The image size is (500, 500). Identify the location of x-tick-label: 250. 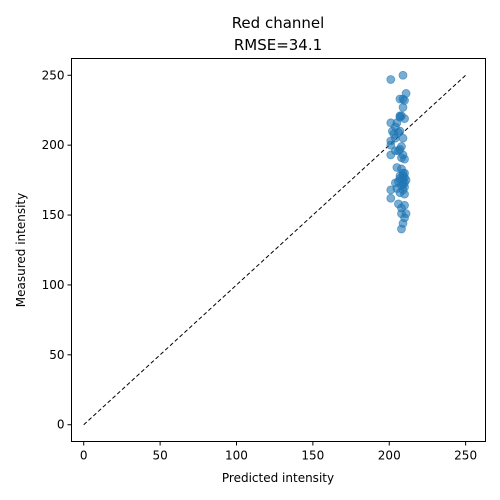
(465, 456).